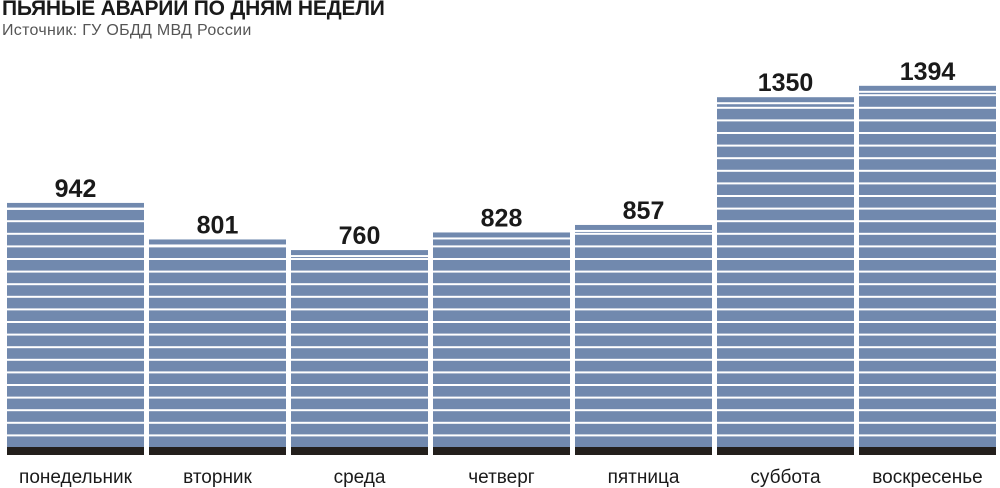 The image size is (1000, 488). Describe the element at coordinates (76, 189) in the screenshot. I see `data-label: 942` at that location.